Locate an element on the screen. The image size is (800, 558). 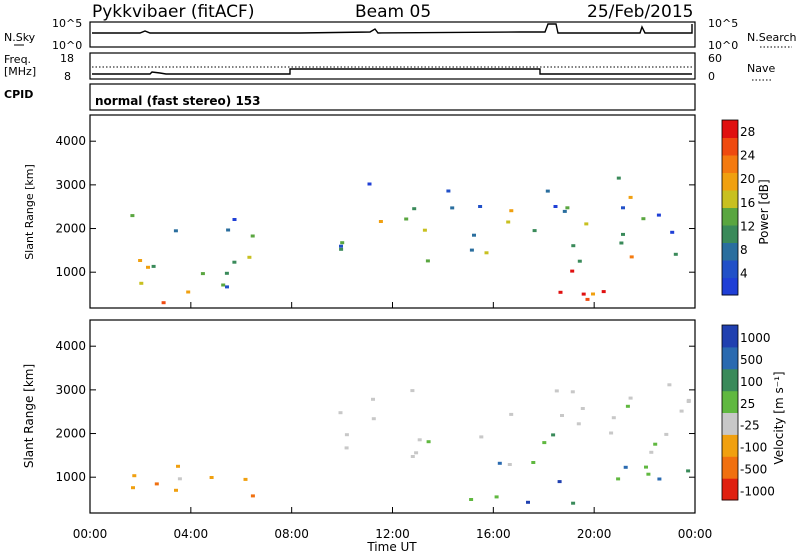
velocity-colorbar-tick: 500 is located at coordinates (751, 360).